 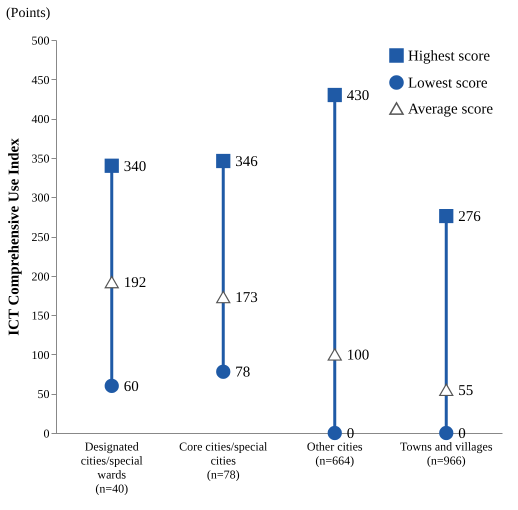 I want to click on y-tick-label: 500, so click(x=41, y=41).